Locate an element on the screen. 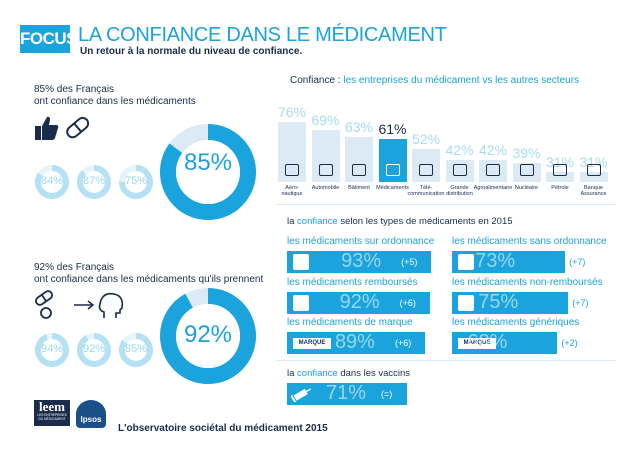 The image size is (638, 451). big-donut-1-value: 85% is located at coordinates (208, 162).